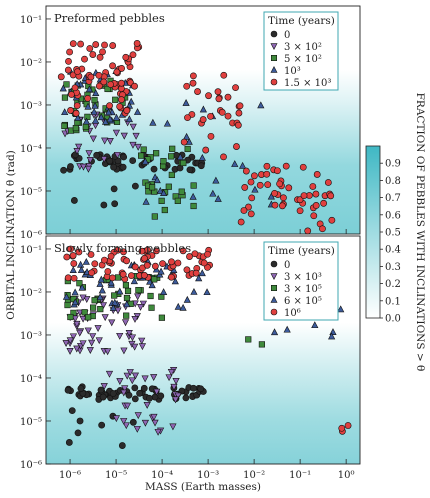 This screenshot has width=430, height=498. Describe the element at coordinates (393, 215) in the screenshot. I see `colorbar-tick-label: 0.6` at that location.